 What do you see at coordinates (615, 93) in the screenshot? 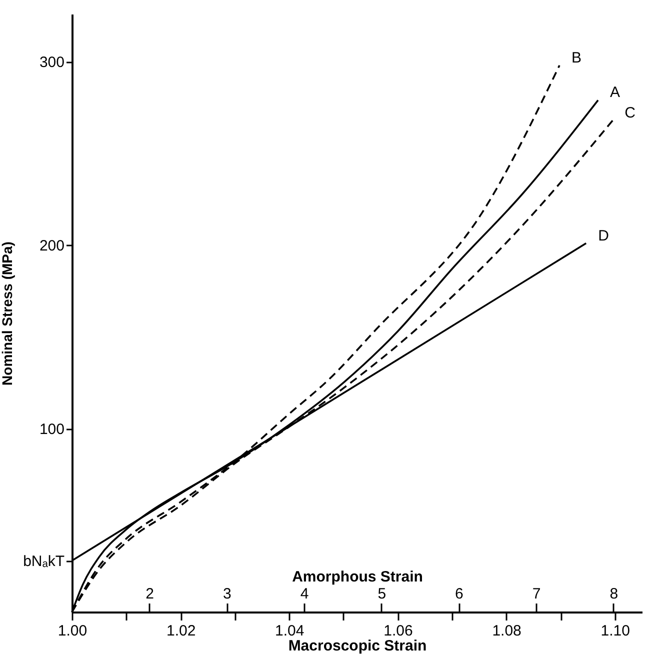
I see `series-label: A` at bounding box center [615, 93].